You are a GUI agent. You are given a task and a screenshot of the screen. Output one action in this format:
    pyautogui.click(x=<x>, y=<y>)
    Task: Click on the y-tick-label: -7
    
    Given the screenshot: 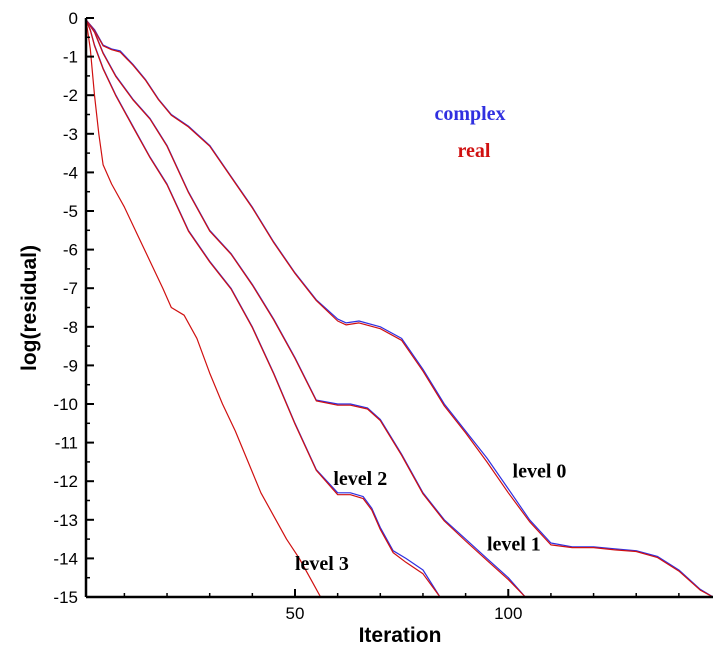 What is the action you would take?
    pyautogui.click(x=70, y=288)
    